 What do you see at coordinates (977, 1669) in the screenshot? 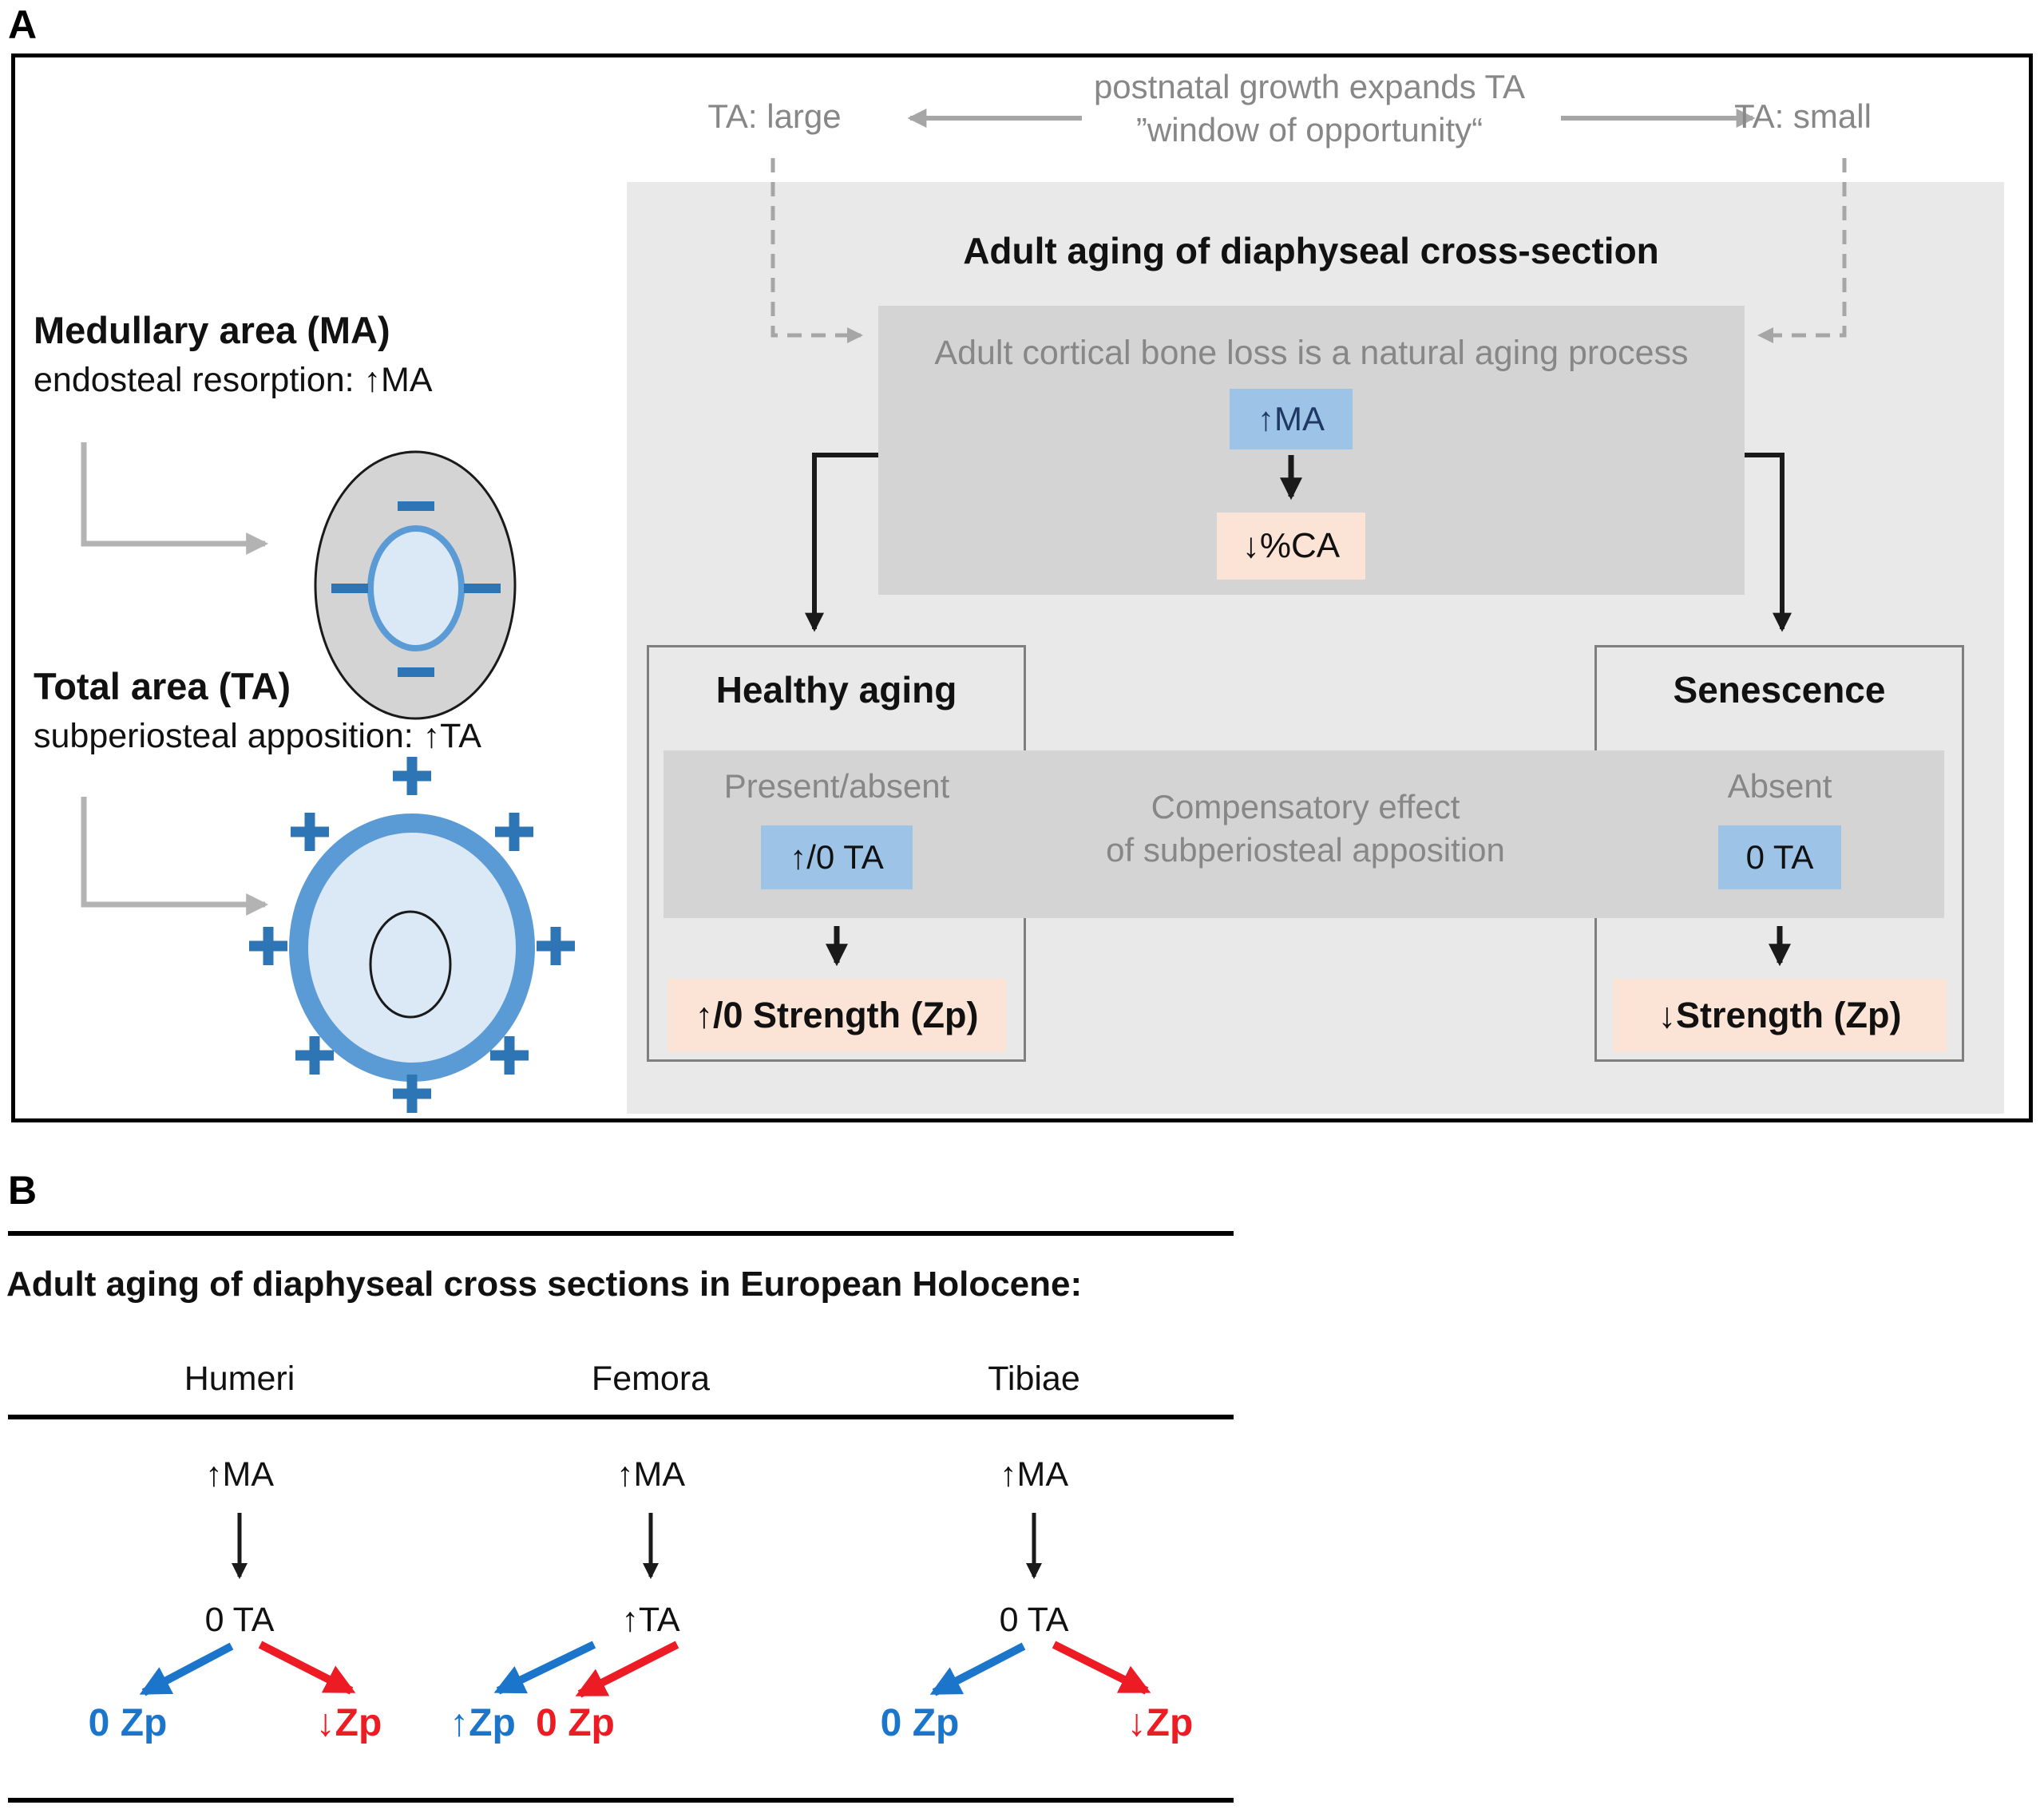
I see `tibiae-blue-outcome-arrow` at bounding box center [977, 1669].